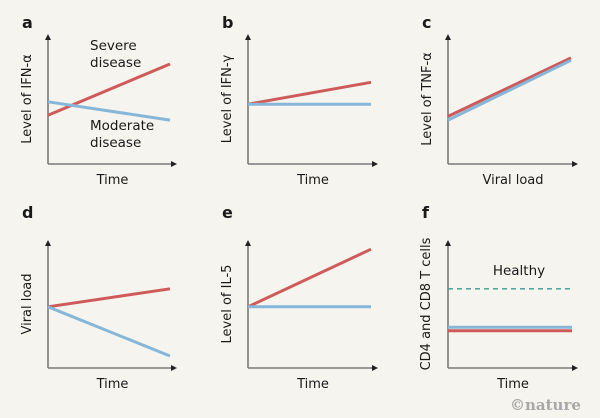  What do you see at coordinates (426, 22) in the screenshot?
I see `panel-letter: c` at bounding box center [426, 22].